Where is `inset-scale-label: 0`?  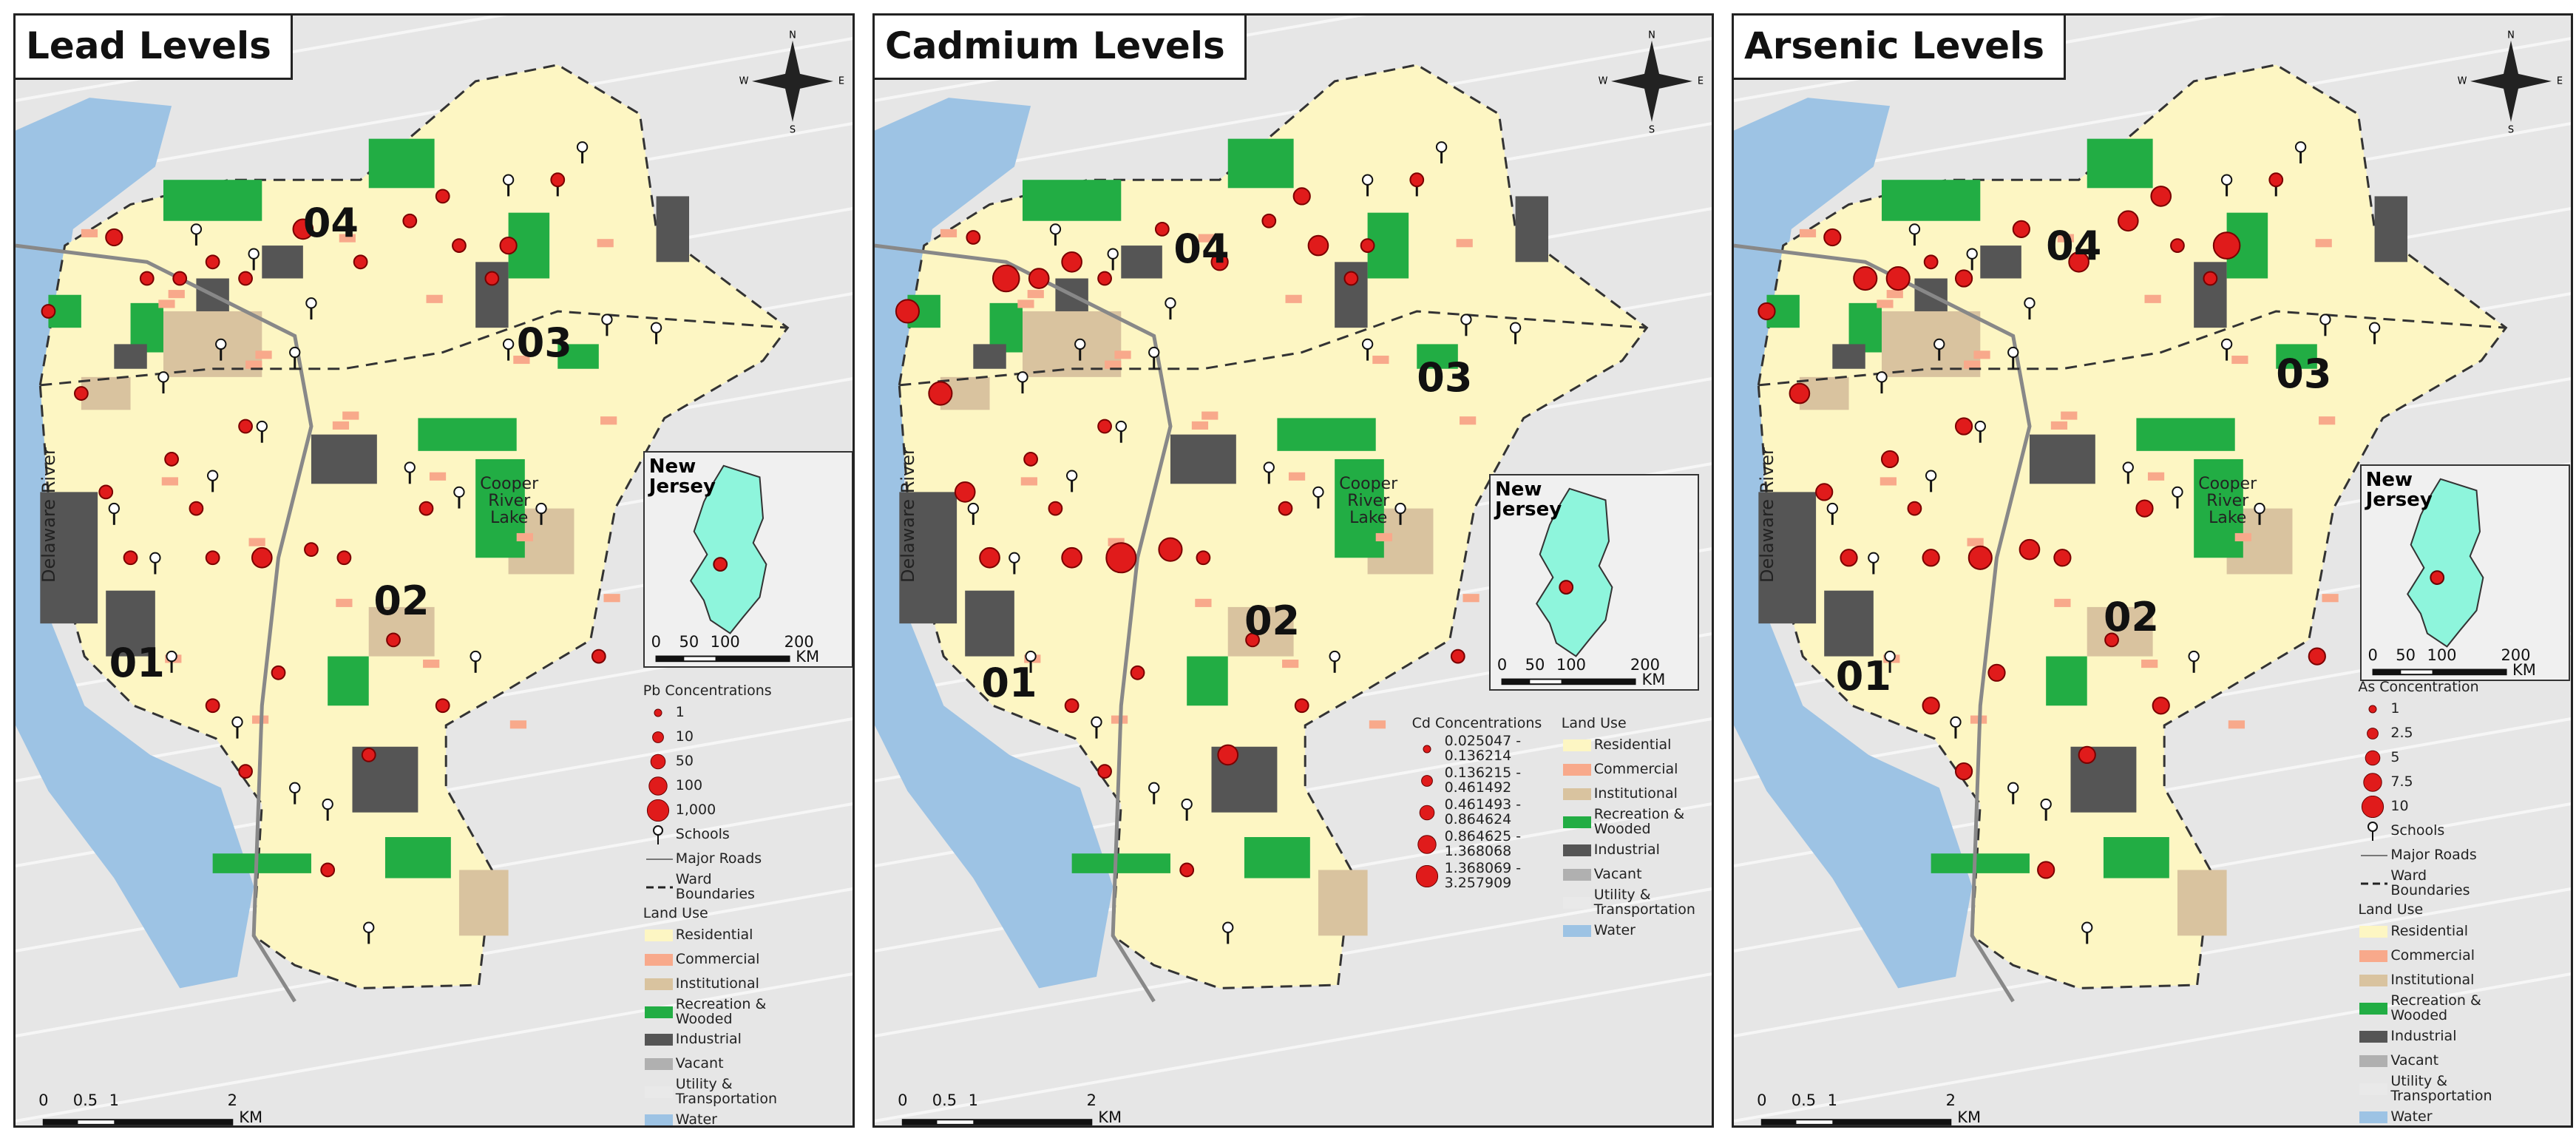
inset-scale-label: 0 is located at coordinates (1502, 665).